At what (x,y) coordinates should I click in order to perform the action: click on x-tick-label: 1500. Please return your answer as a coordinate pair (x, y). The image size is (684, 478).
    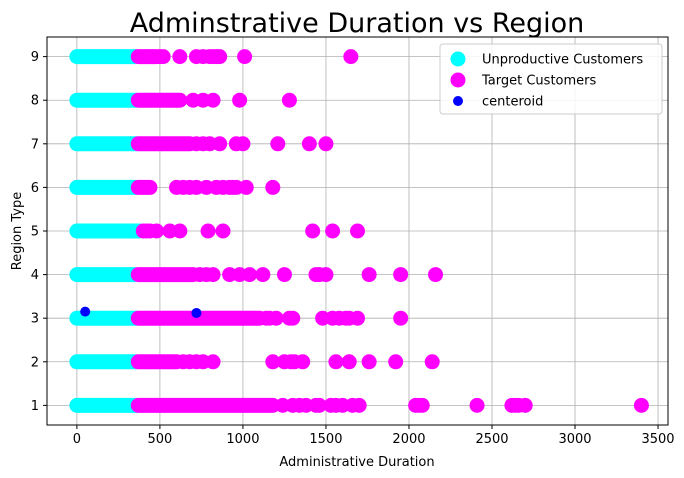
    Looking at the image, I should click on (325, 439).